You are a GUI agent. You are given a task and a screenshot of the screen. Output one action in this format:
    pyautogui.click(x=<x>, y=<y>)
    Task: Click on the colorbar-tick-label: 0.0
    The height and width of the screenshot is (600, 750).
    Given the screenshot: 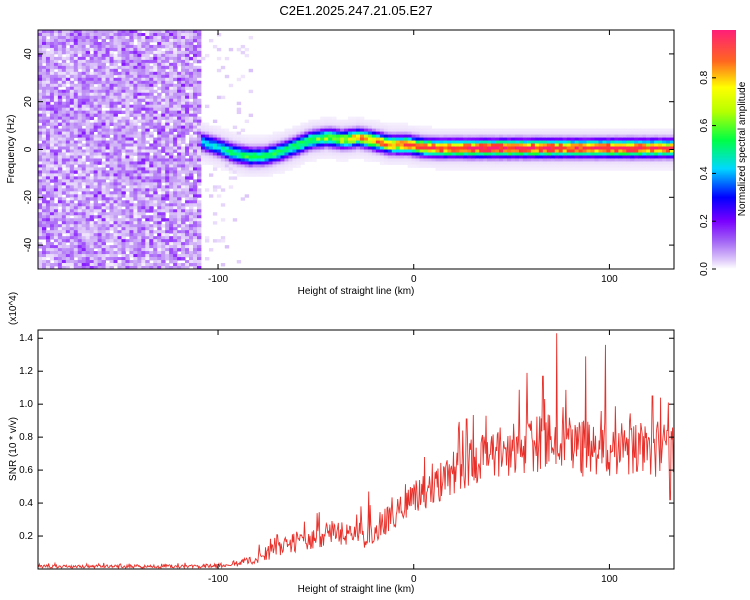 What is the action you would take?
    pyautogui.click(x=704, y=269)
    